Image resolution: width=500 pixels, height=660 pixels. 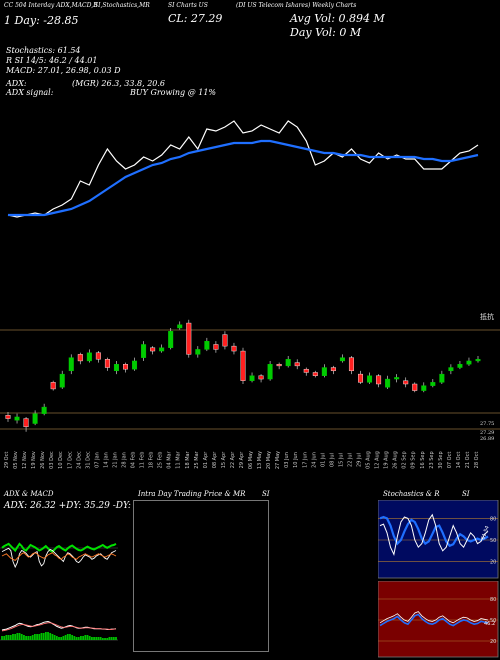 I want to click on adx-bg, so click(x=59, y=582).